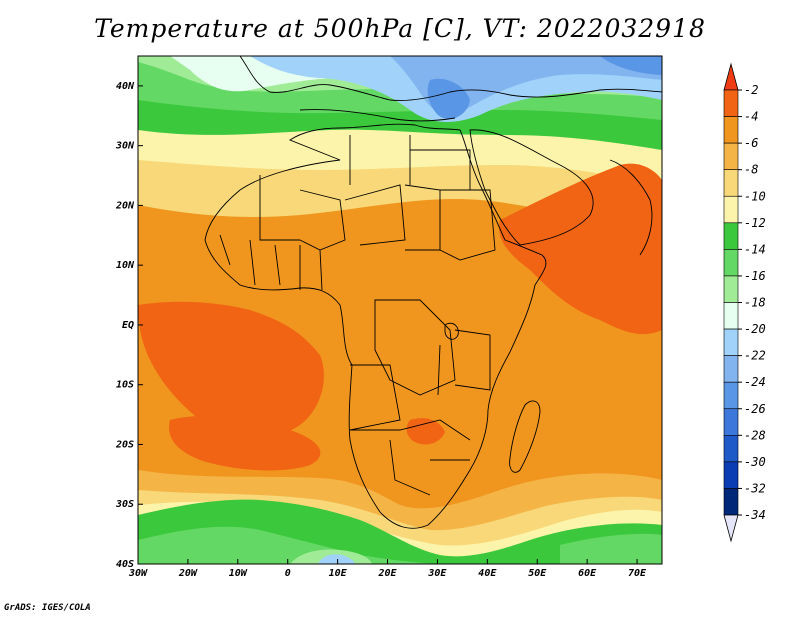  What do you see at coordinates (755, 435) in the screenshot?
I see `colorbar-label: -28` at bounding box center [755, 435].